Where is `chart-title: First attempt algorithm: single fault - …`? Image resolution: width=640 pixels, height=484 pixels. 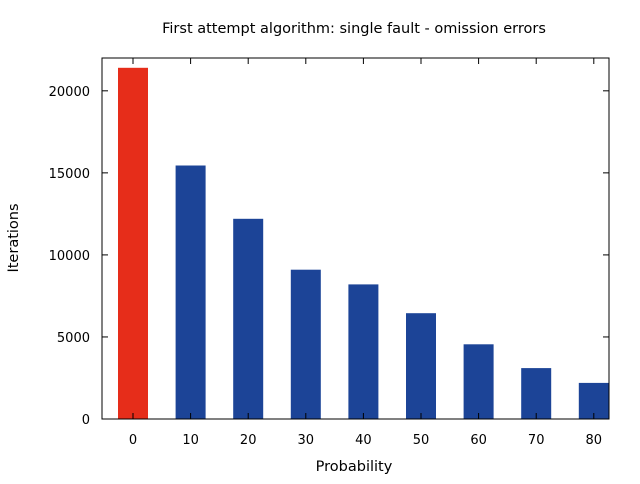 chart-title: First attempt algorithm: single fault - … is located at coordinates (354, 29).